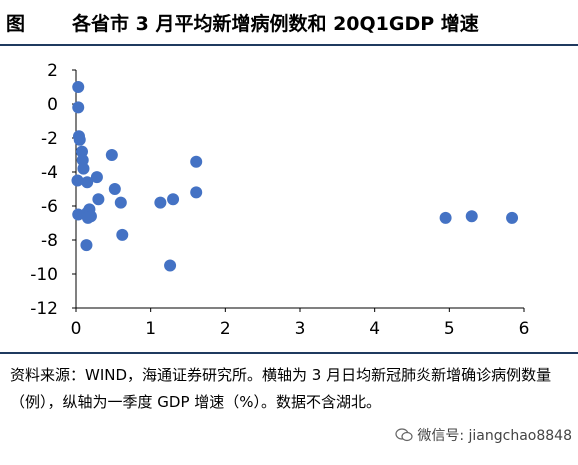 This screenshot has width=578, height=465. Describe the element at coordinates (52, 105) in the screenshot. I see `y-tick-label: 0` at that location.